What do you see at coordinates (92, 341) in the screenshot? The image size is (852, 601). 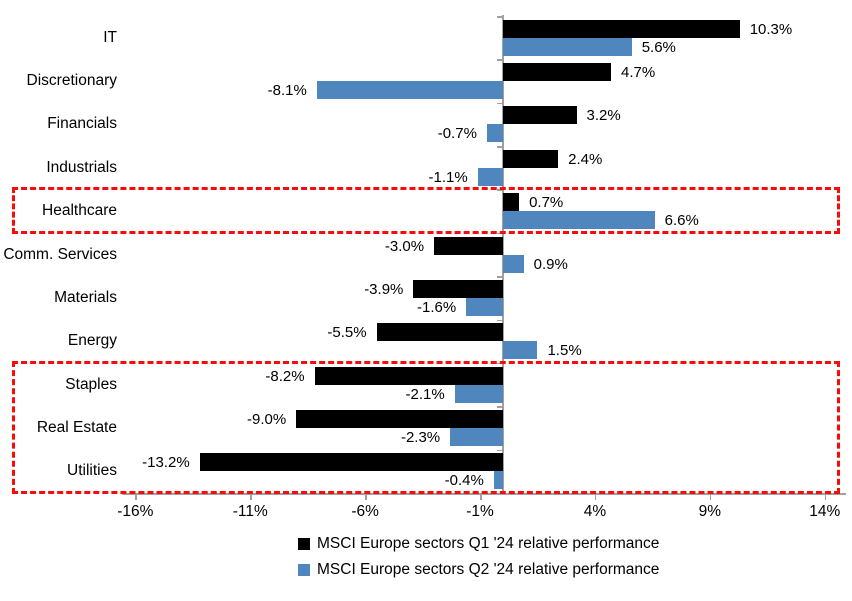 I see `category-label: Energy` at bounding box center [92, 341].